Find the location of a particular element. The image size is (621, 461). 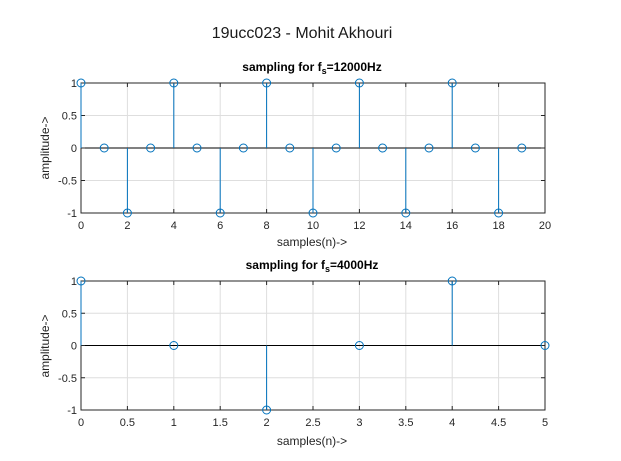

subplot-bottom-xtick-label: 4.5 is located at coordinates (498, 423).